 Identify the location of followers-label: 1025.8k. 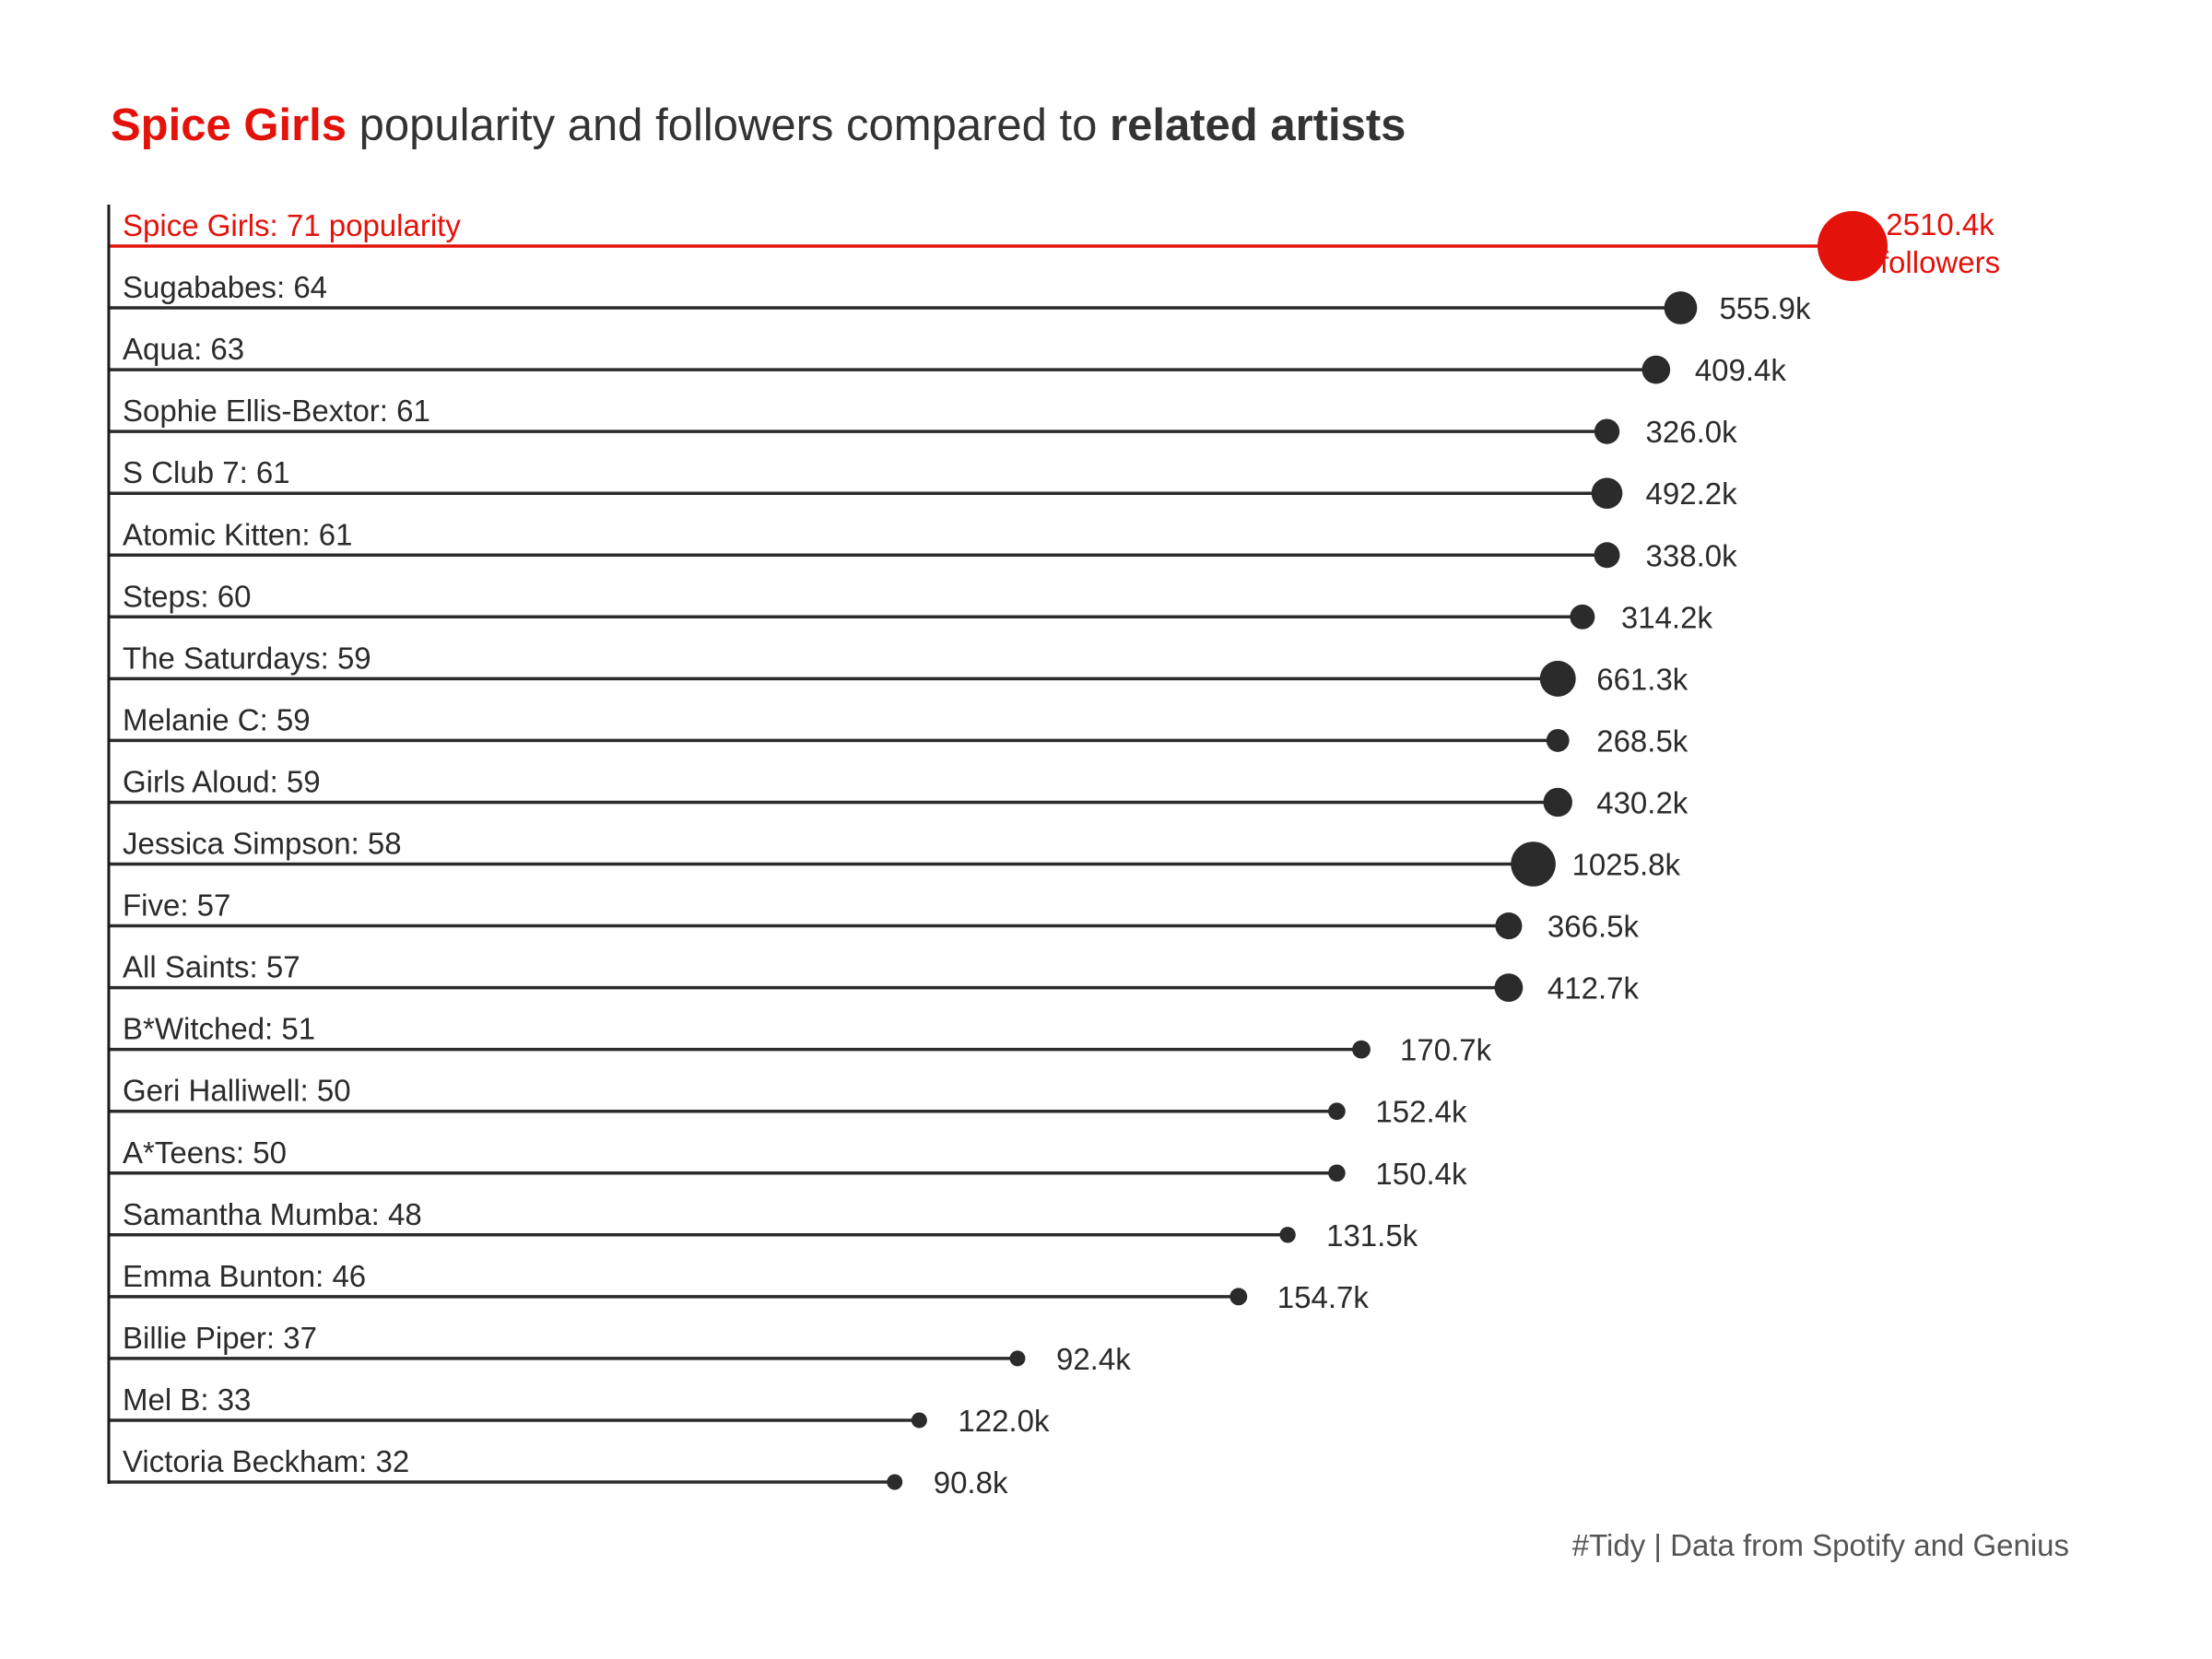
(1626, 865).